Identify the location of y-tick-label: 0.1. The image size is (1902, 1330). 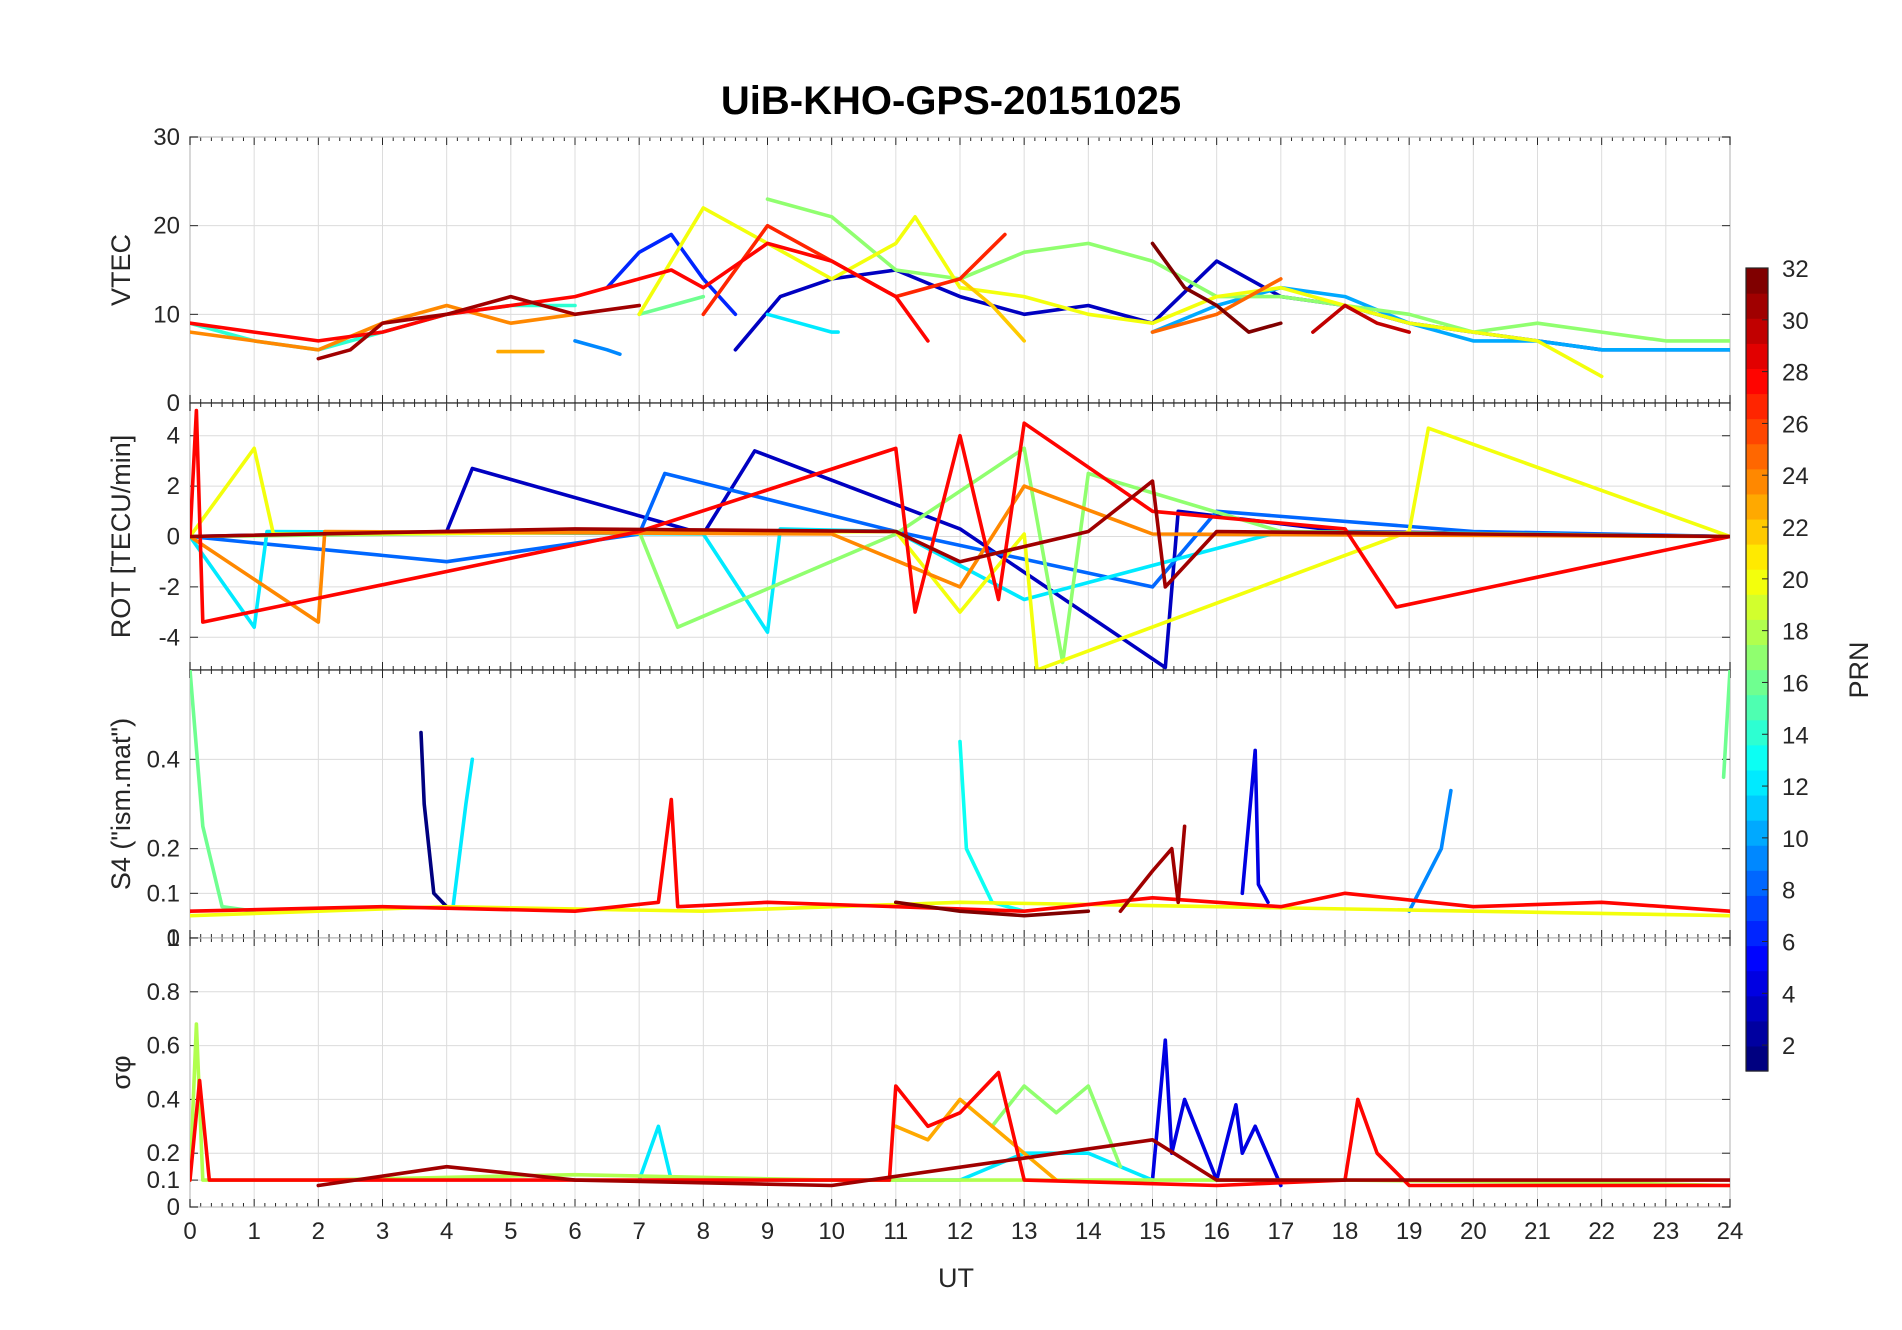
(163, 893).